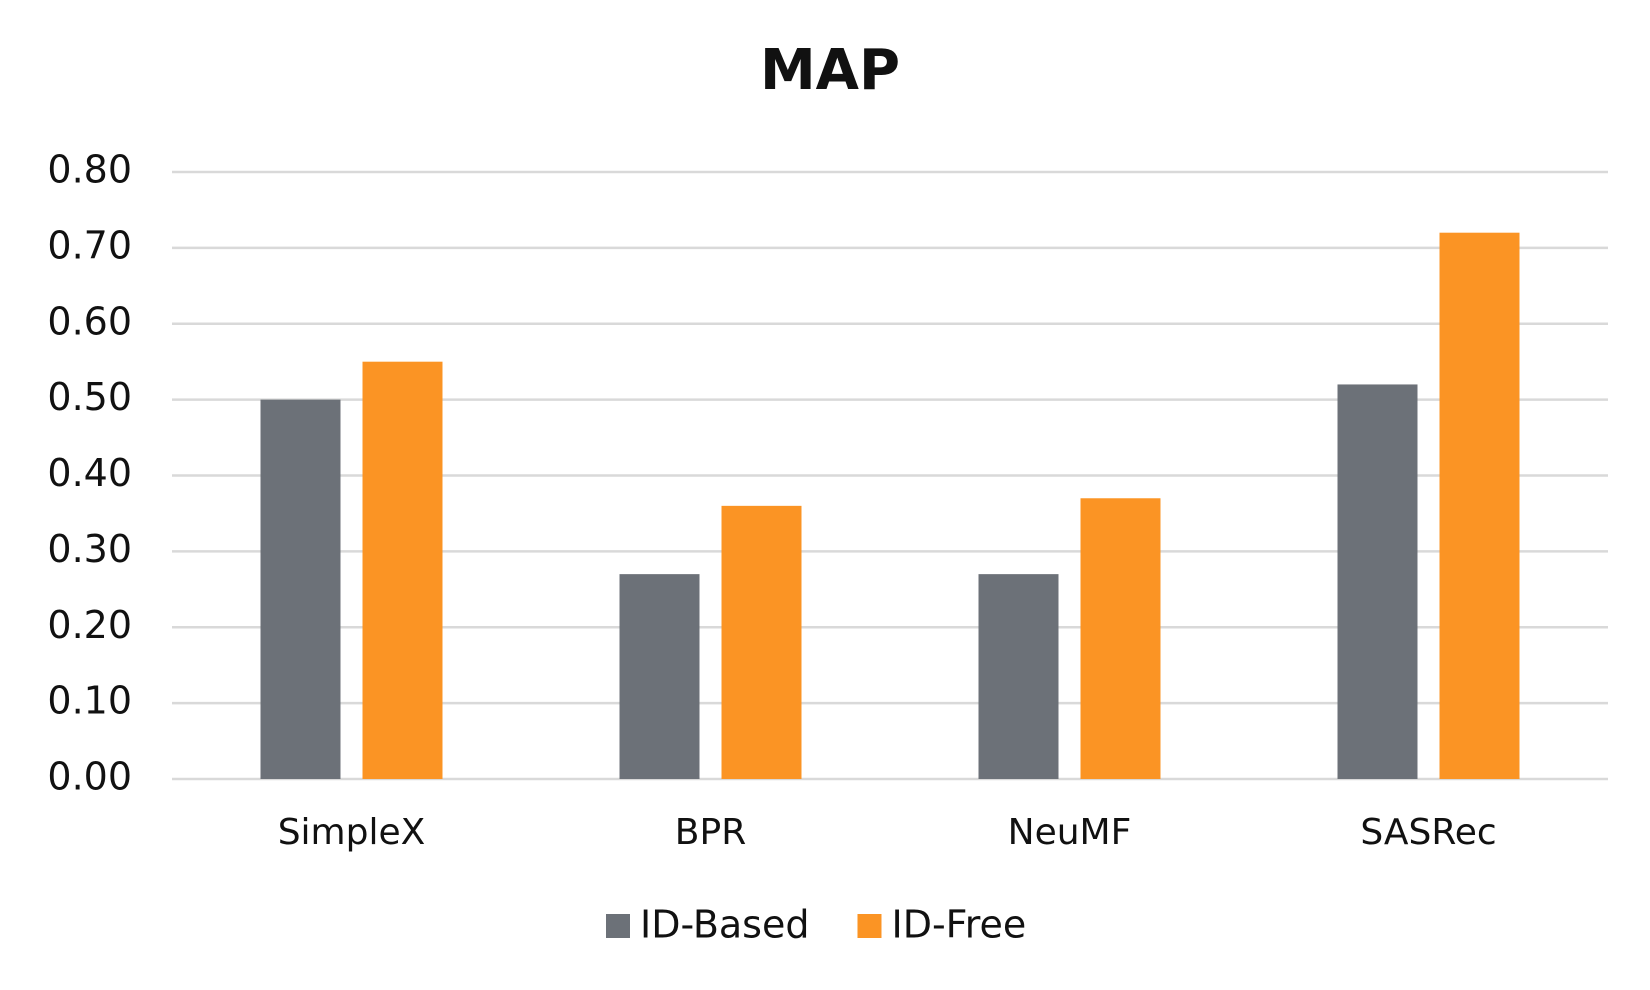  Describe the element at coordinates (89, 777) in the screenshot. I see `y-tick-label: 0.00` at that location.